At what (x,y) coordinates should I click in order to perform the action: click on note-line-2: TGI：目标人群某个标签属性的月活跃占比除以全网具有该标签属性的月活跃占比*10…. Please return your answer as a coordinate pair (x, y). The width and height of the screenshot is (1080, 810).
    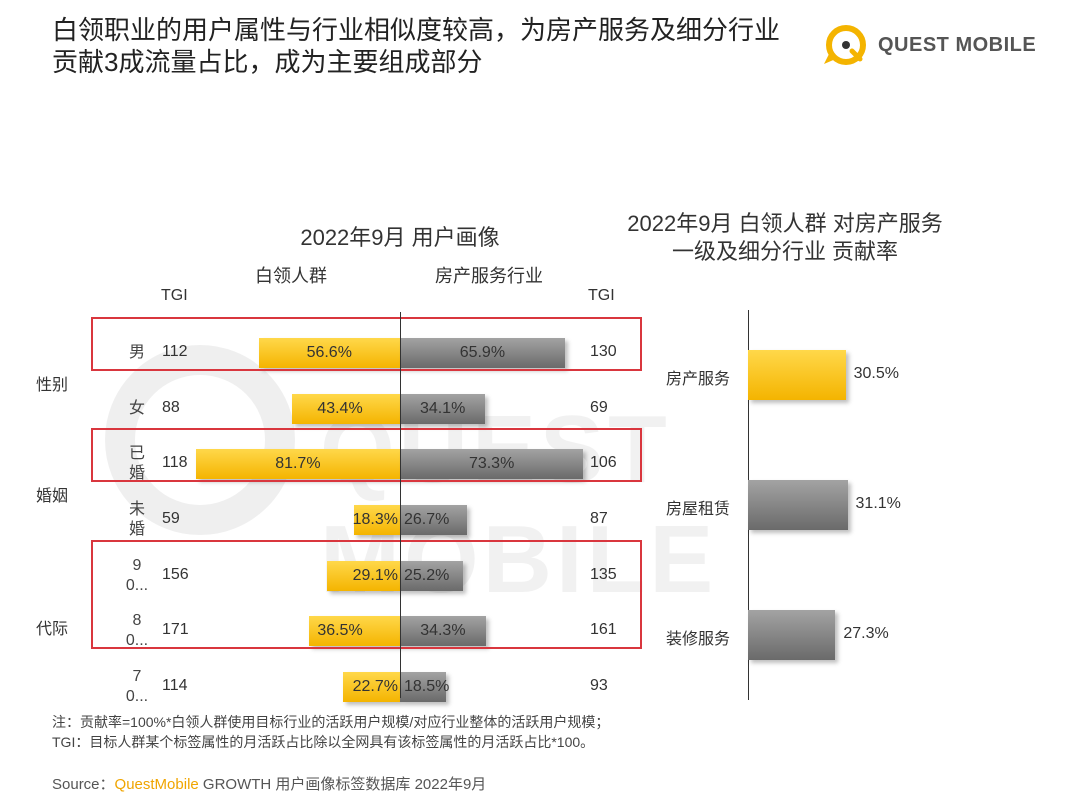
    Looking at the image, I should click on (323, 742).